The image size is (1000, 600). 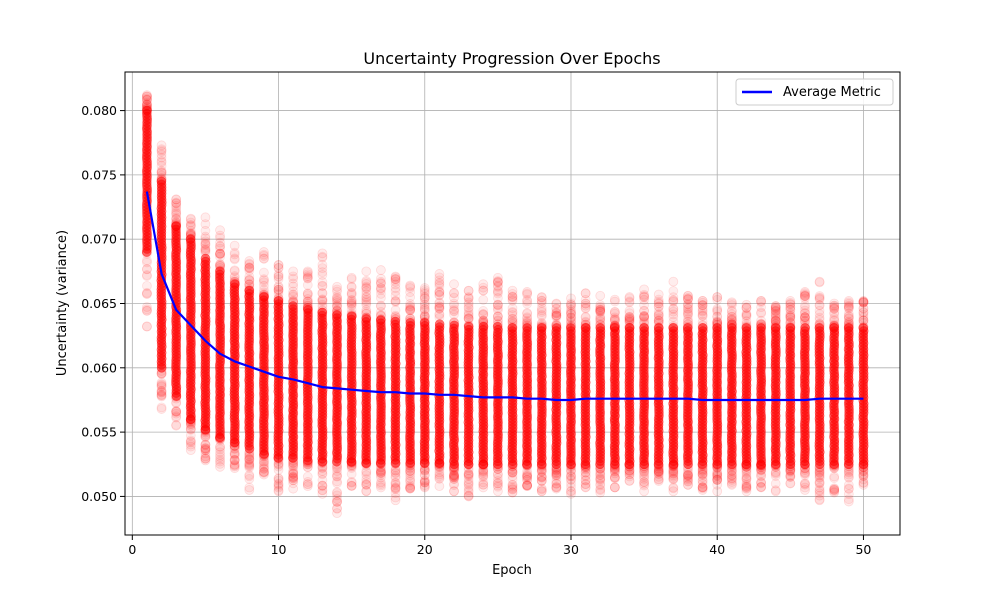 What do you see at coordinates (832, 92) in the screenshot?
I see `legend-label: Average Metric` at bounding box center [832, 92].